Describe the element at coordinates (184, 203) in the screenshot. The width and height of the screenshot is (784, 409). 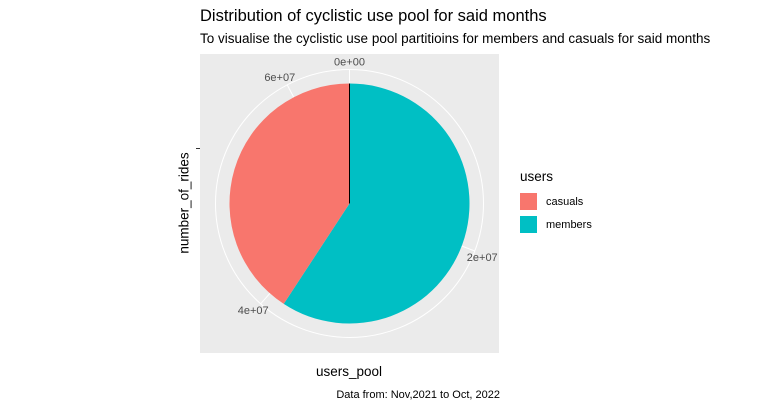
I see `y-axis-label: number_of_rides` at that location.